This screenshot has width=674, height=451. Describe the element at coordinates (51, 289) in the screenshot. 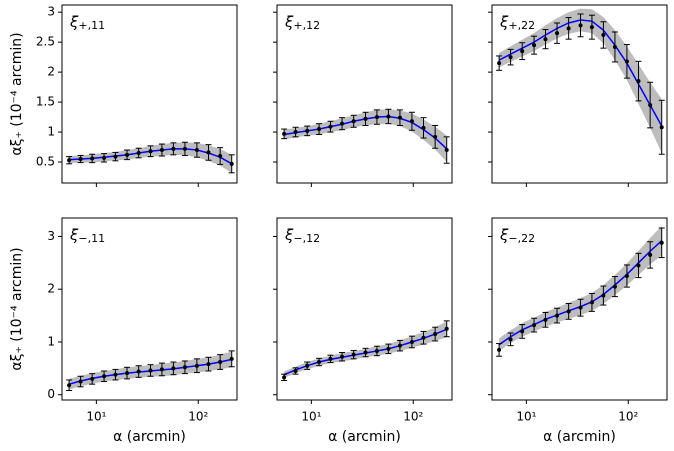

I see `y-tick-label: 2` at that location.